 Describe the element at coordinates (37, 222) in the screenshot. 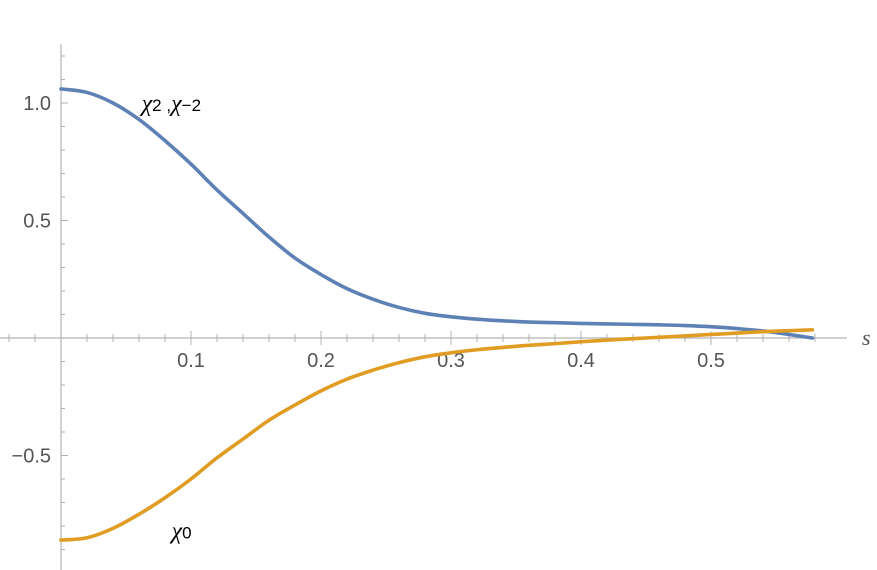

I see `y-tick-label: 0.5` at that location.